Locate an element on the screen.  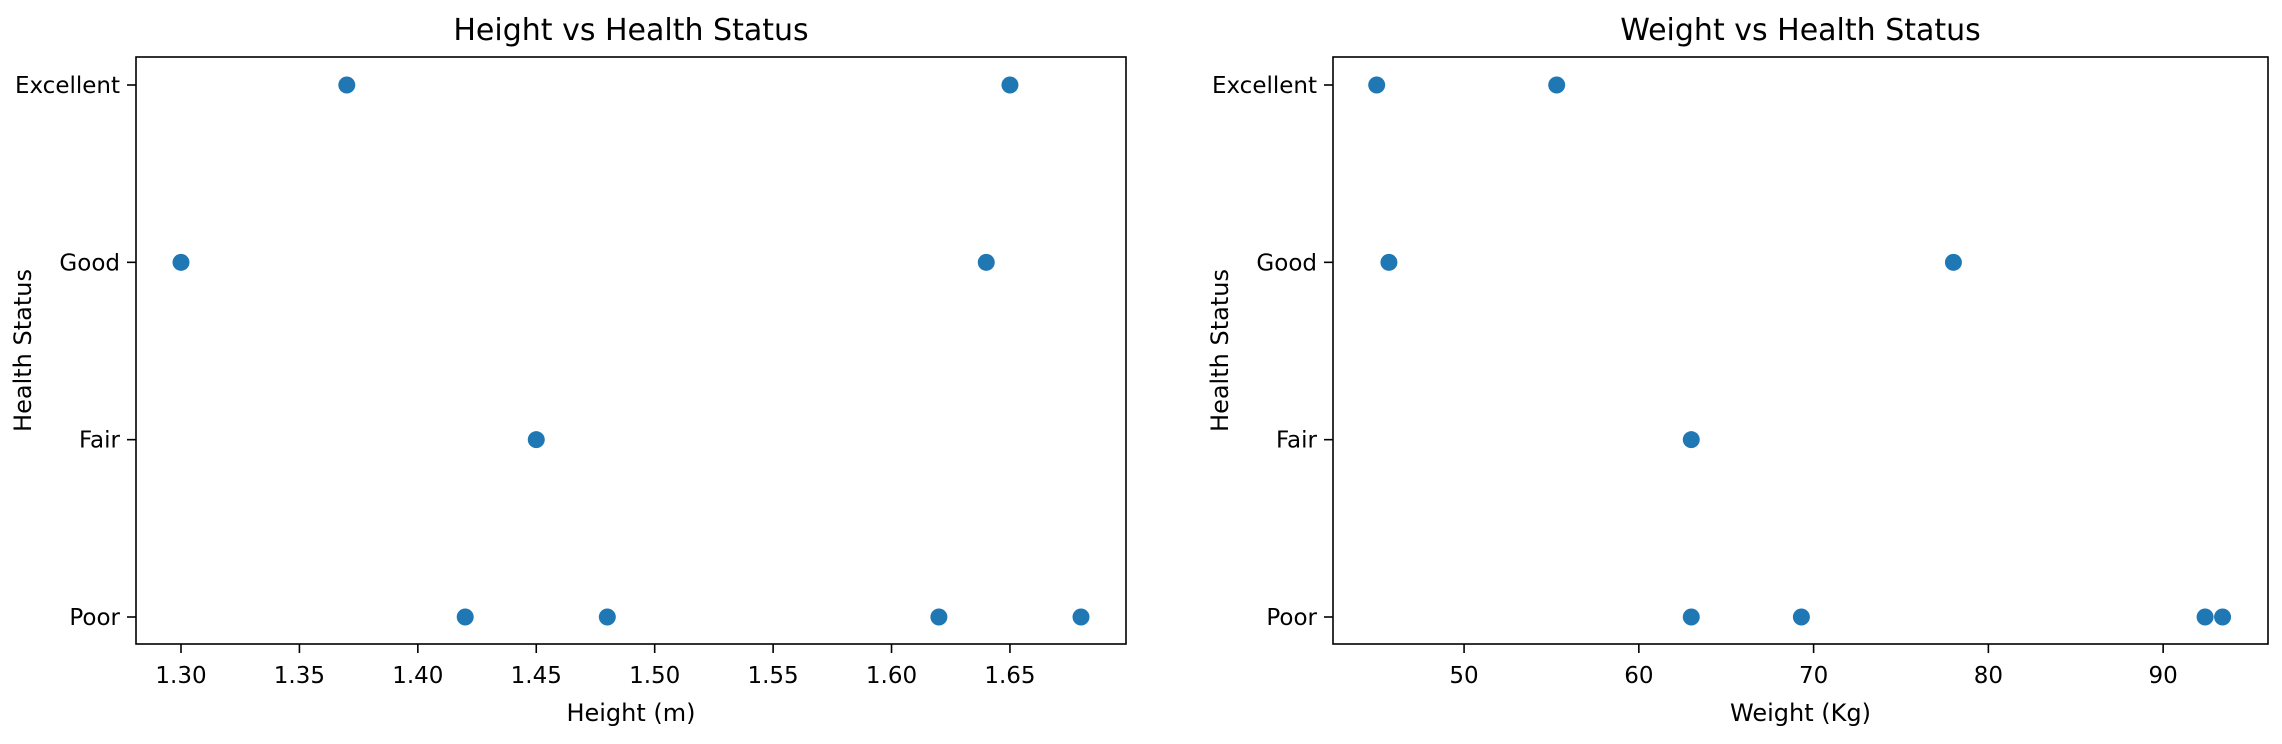
chart-title: Height vs Health Status is located at coordinates (630, 30).